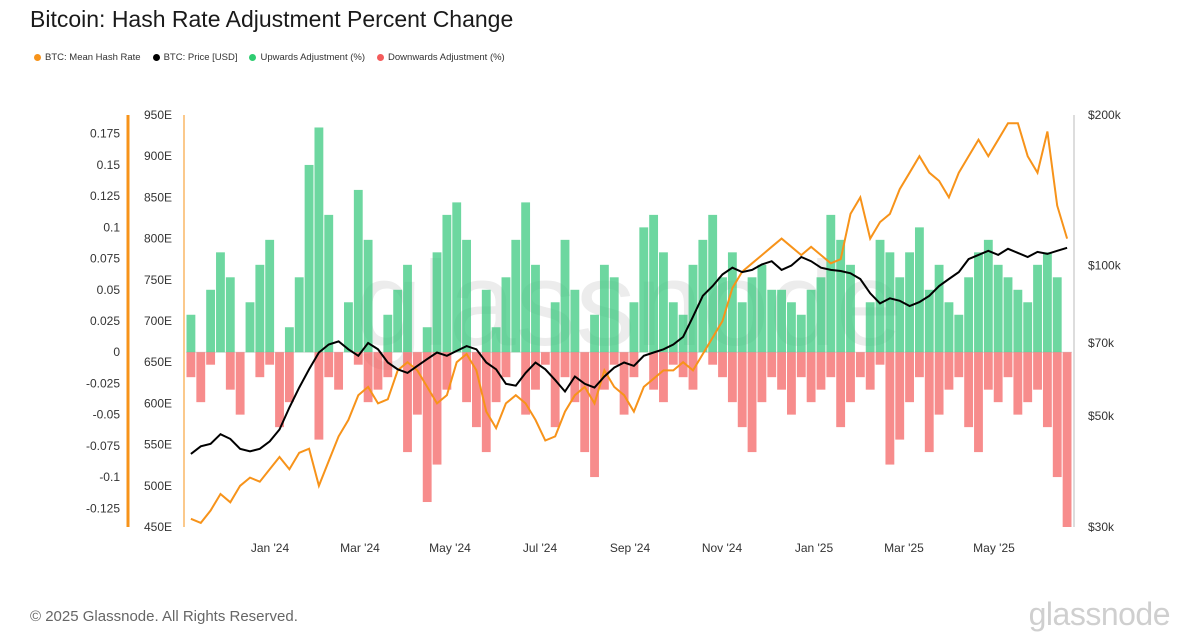 The width and height of the screenshot is (1200, 633). What do you see at coordinates (381, 57) in the screenshot?
I see `legend-dot-icon` at bounding box center [381, 57].